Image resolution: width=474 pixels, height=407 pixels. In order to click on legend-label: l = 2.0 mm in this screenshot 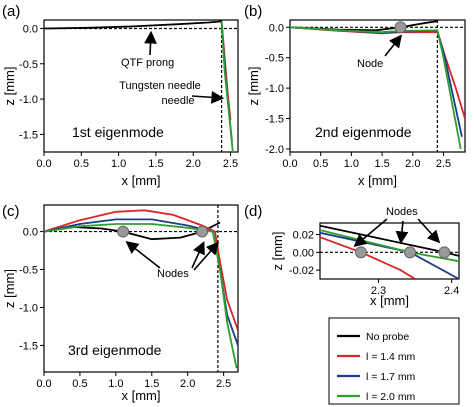, I will do `click(391, 397)`.